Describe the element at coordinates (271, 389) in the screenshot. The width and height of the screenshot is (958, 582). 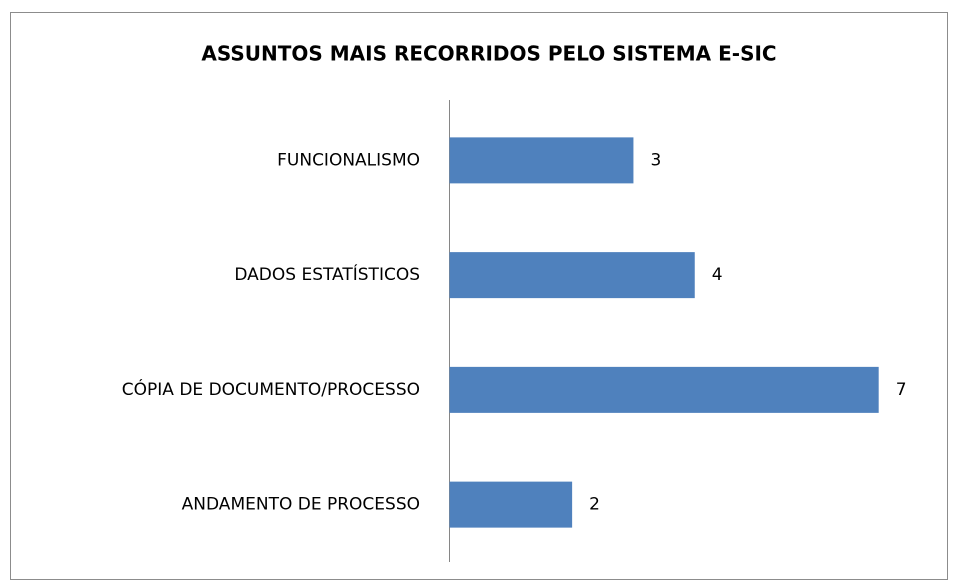
I see `y-tick-label: CÓPIA DE DOCUMENTO/PROCESSO` at that location.